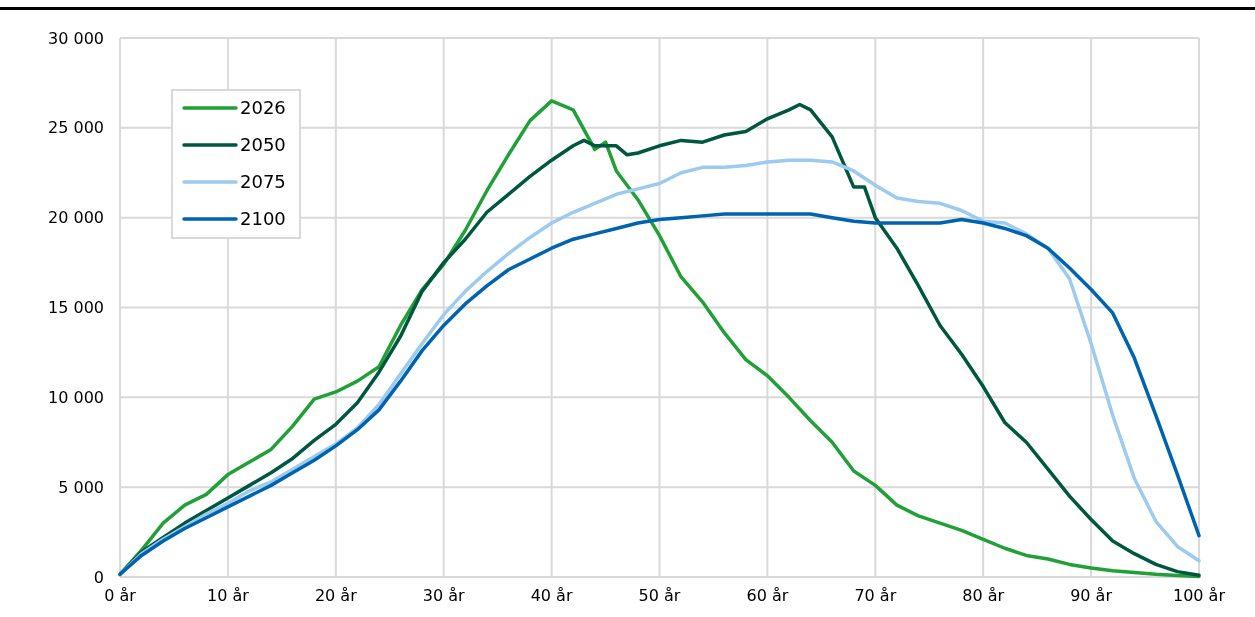 This screenshot has height=617, width=1255. I want to click on y-tick-label: 25 000, so click(76, 128).